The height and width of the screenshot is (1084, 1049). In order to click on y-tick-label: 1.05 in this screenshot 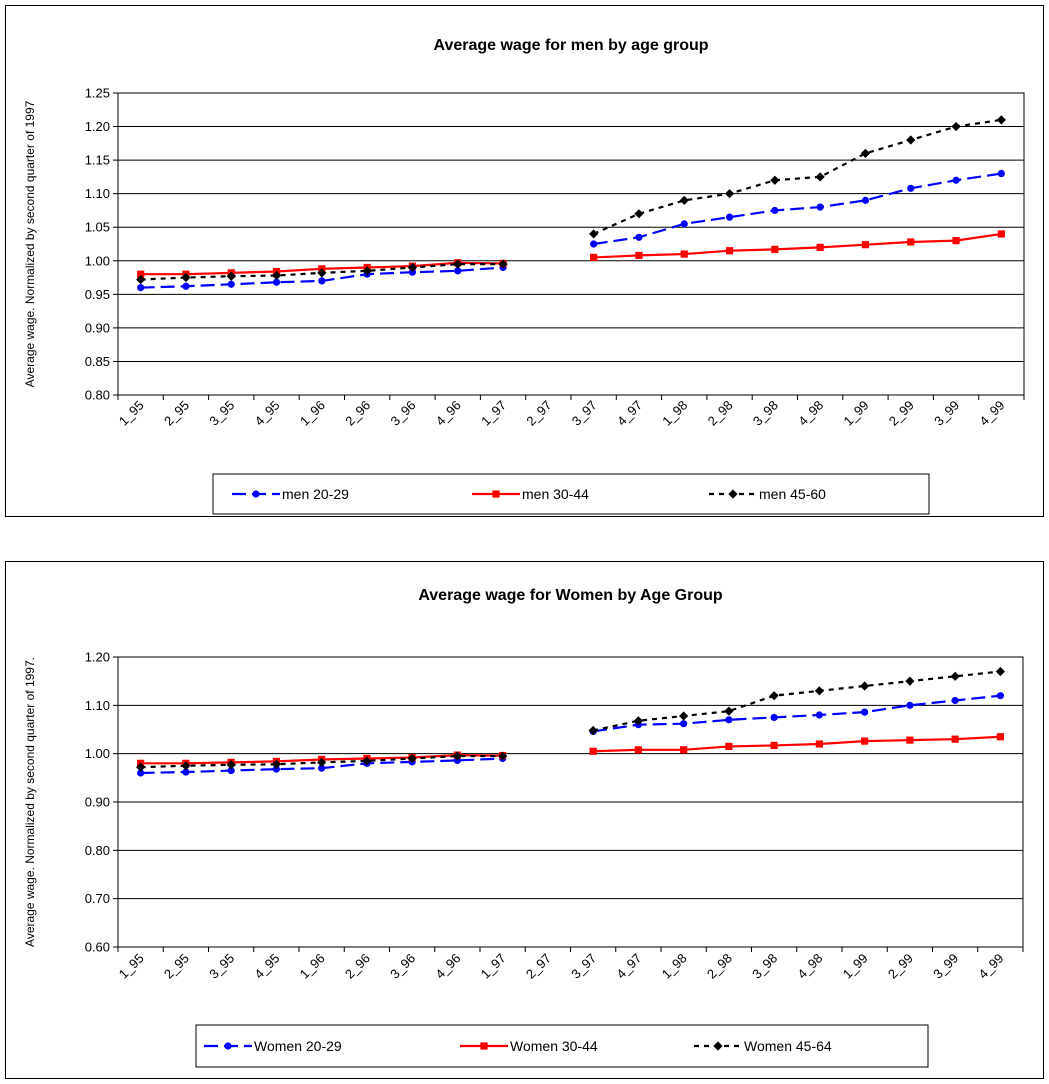, I will do `click(97, 227)`.